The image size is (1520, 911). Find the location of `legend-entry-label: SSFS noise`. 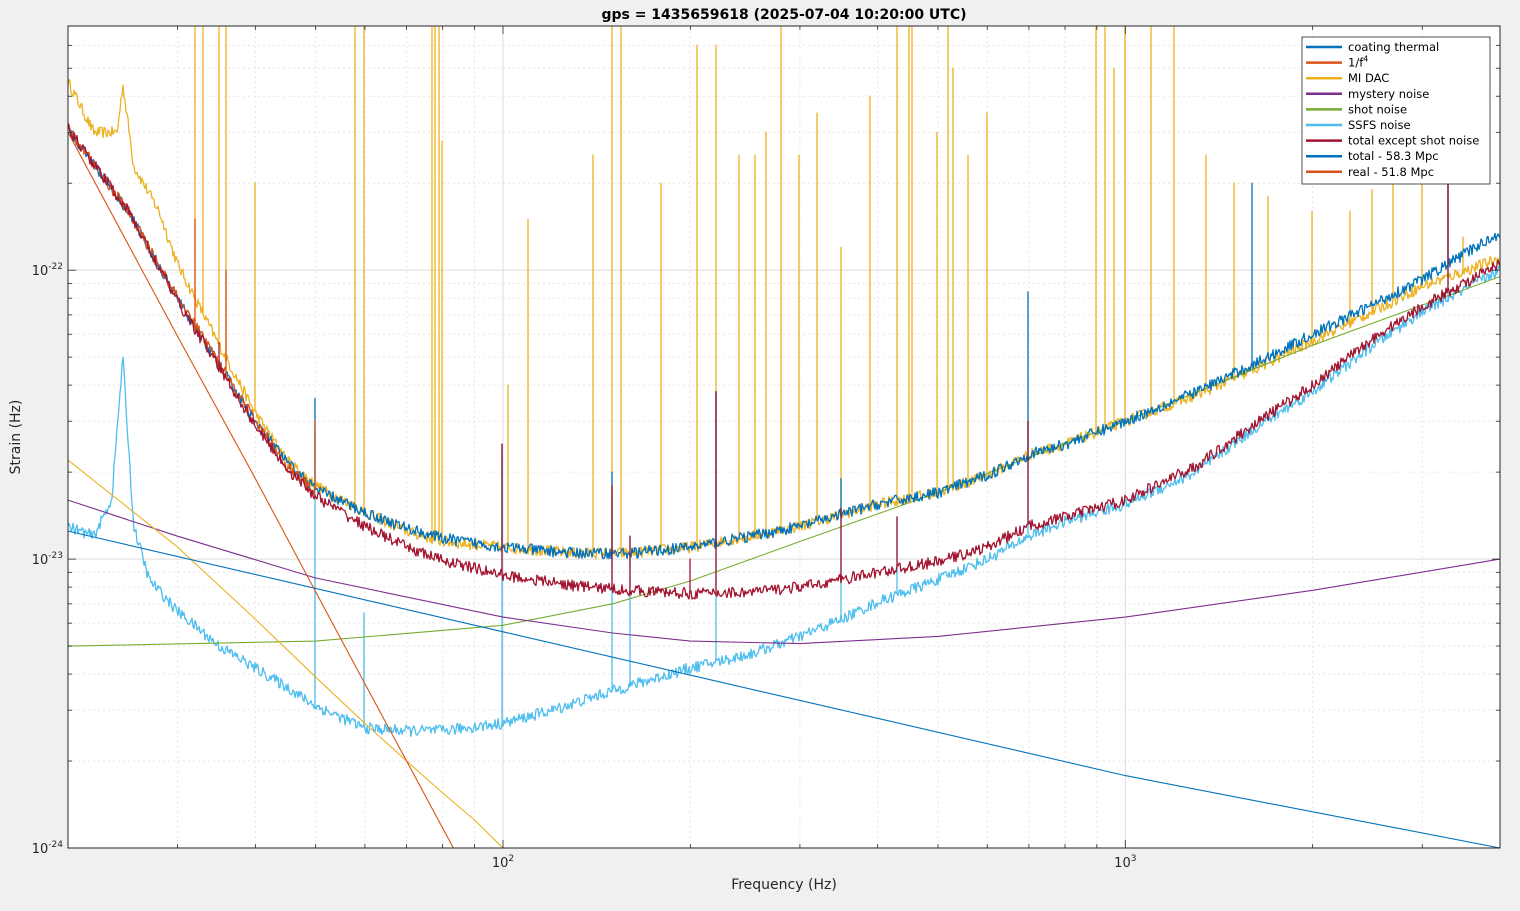

legend-entry-label: SSFS noise is located at coordinates (1379, 125).